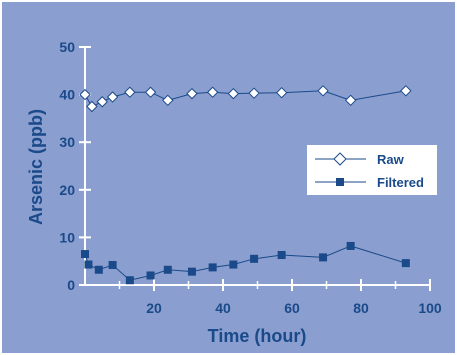  I want to click on x-tick-label: 20, so click(154, 308).